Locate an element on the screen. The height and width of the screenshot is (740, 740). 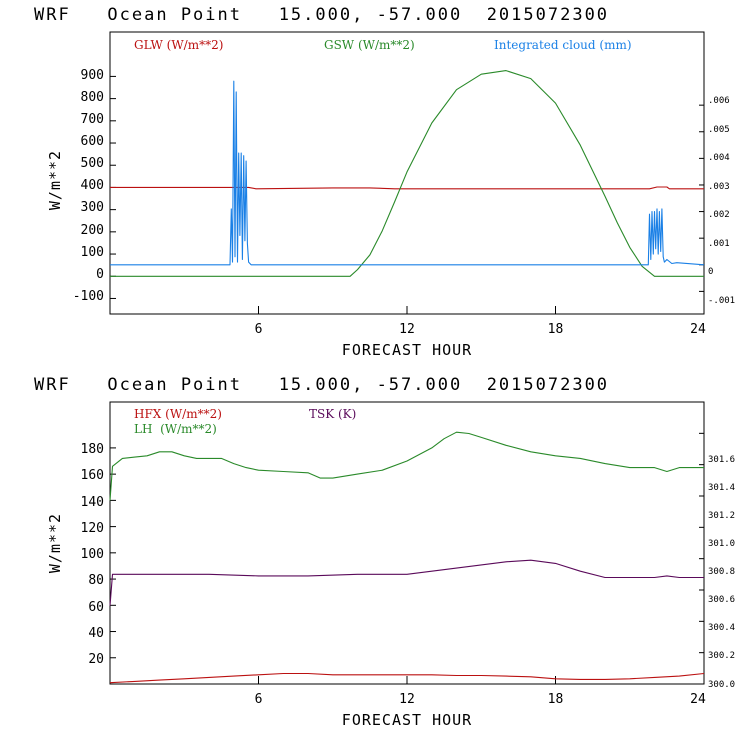
bottom-ytick-label: 160 is located at coordinates (92, 475).